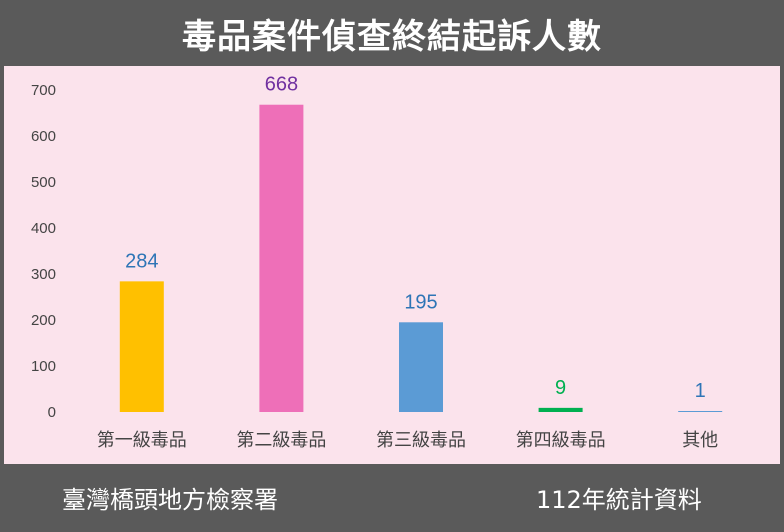 Image resolution: width=784 pixels, height=532 pixels. Describe the element at coordinates (141, 261) in the screenshot. I see `data-label: 284` at that location.